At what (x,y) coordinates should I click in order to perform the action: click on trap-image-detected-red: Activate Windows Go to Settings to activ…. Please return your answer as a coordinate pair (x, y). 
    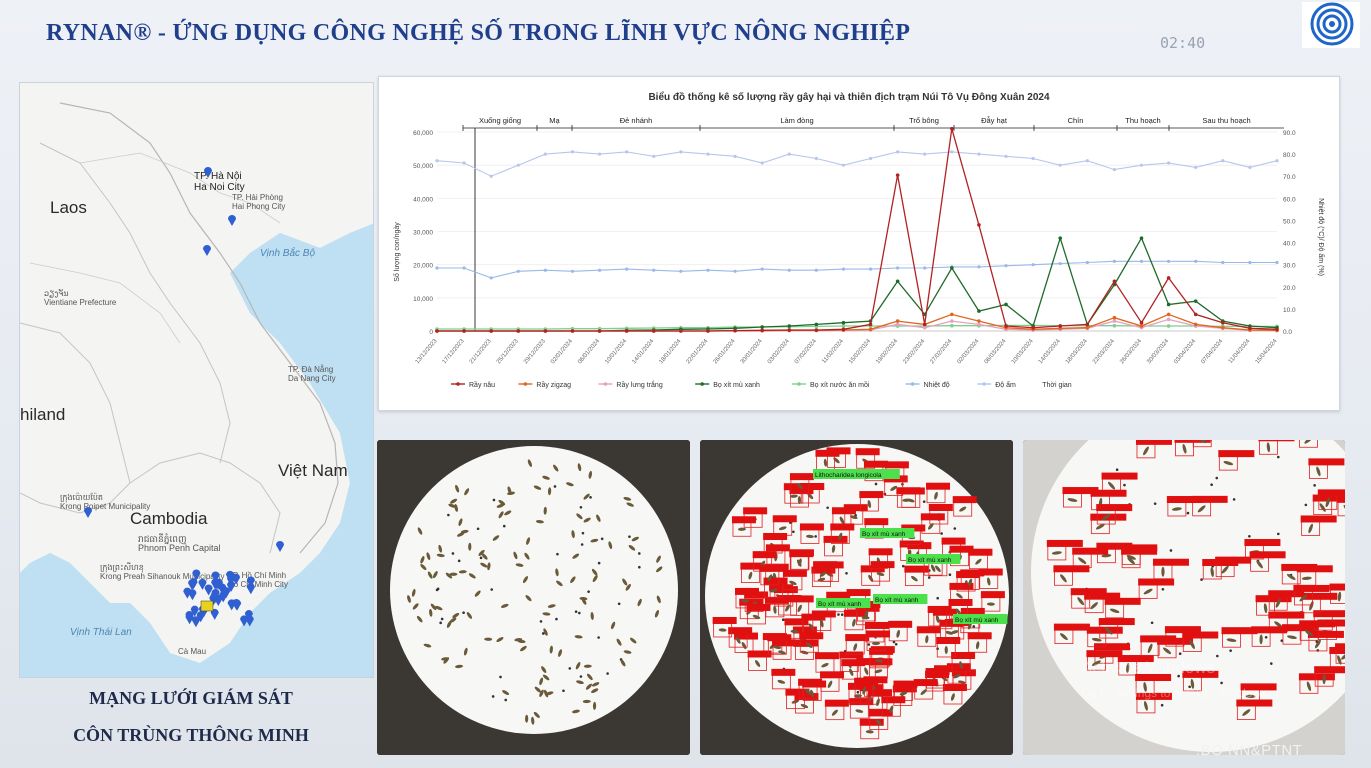
    Looking at the image, I should click on (1184, 597).